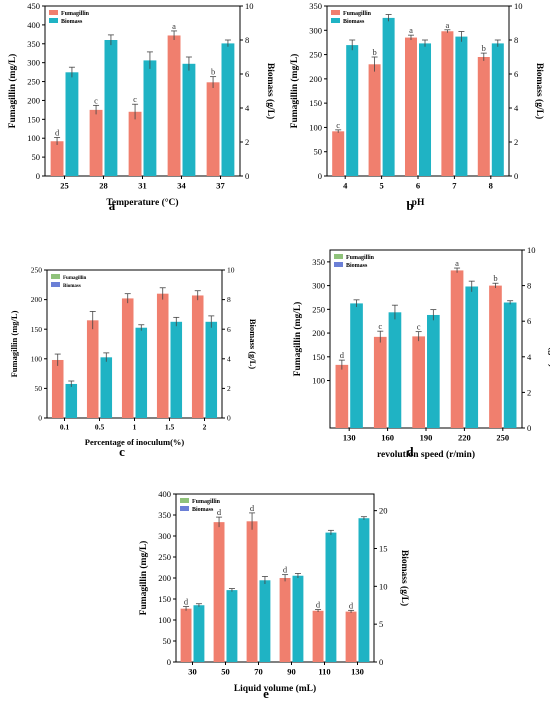 Image resolution: width=550 pixels, height=710 pixels. Describe the element at coordinates (135, 99) in the screenshot. I see `significance-letter: c` at that location.